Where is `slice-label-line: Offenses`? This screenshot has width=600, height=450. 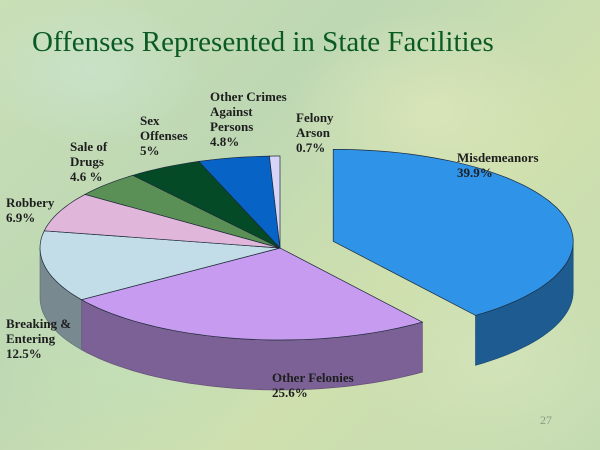 slice-label-line: Offenses is located at coordinates (164, 135).